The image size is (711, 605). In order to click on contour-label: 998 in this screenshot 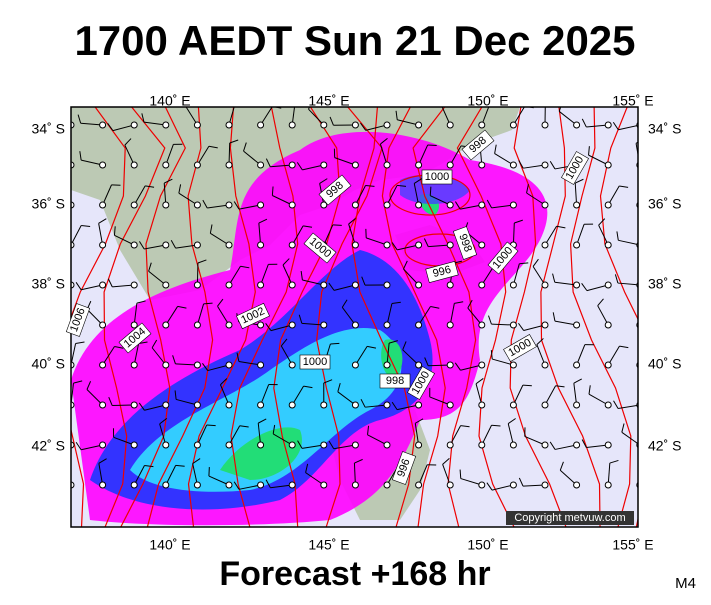, I will do `click(395, 381)`.